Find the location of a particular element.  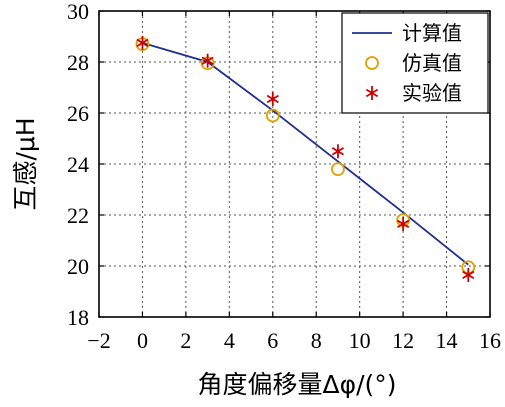

y-axis-title: 互感/μH is located at coordinates (25, 163).